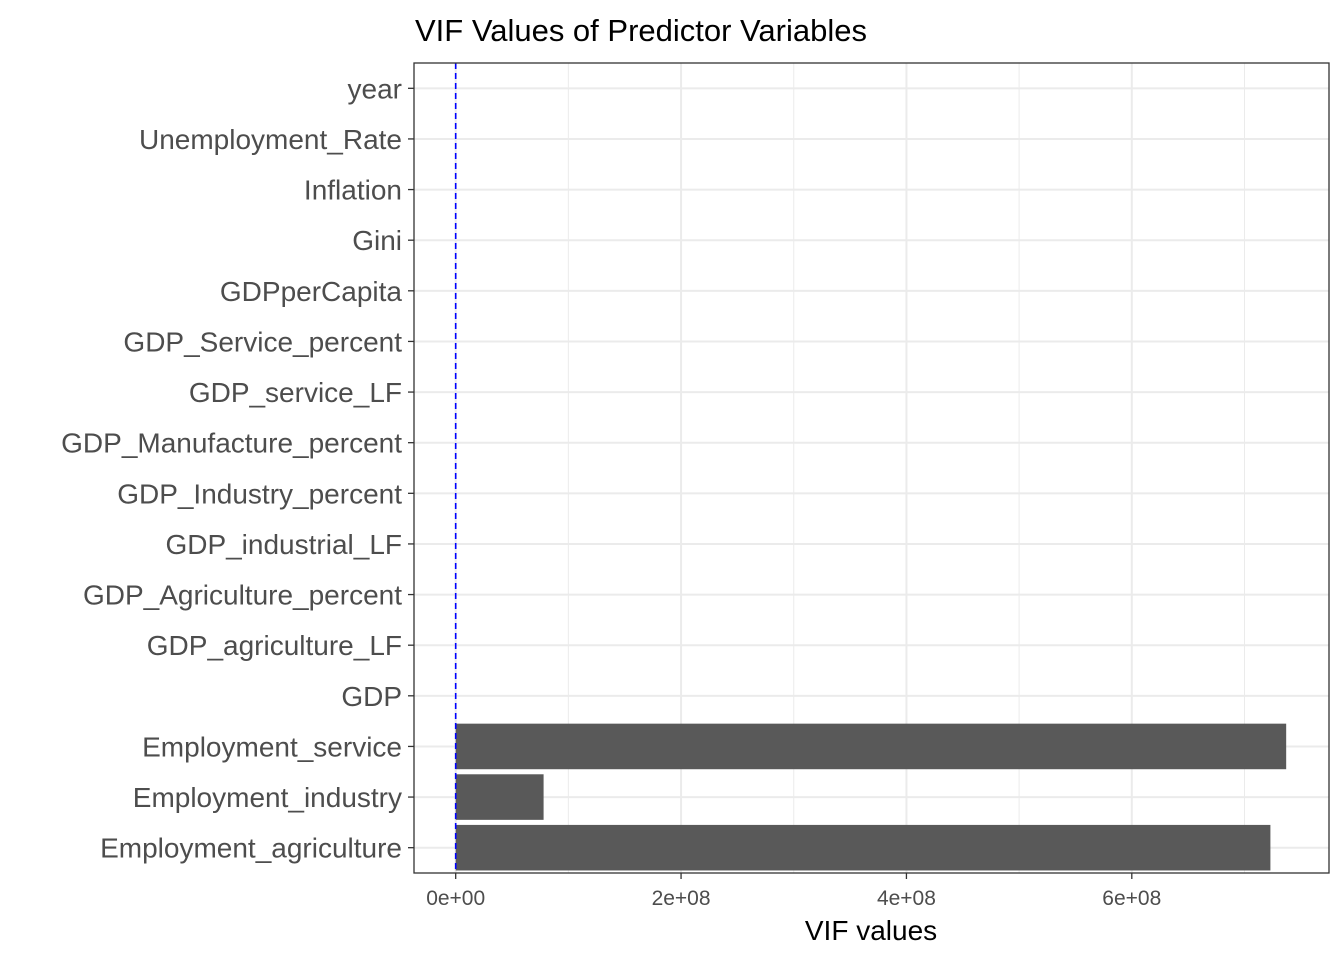 The height and width of the screenshot is (960, 1344). Describe the element at coordinates (262, 341) in the screenshot. I see `y-tick-label: GDP_Service_percent` at that location.